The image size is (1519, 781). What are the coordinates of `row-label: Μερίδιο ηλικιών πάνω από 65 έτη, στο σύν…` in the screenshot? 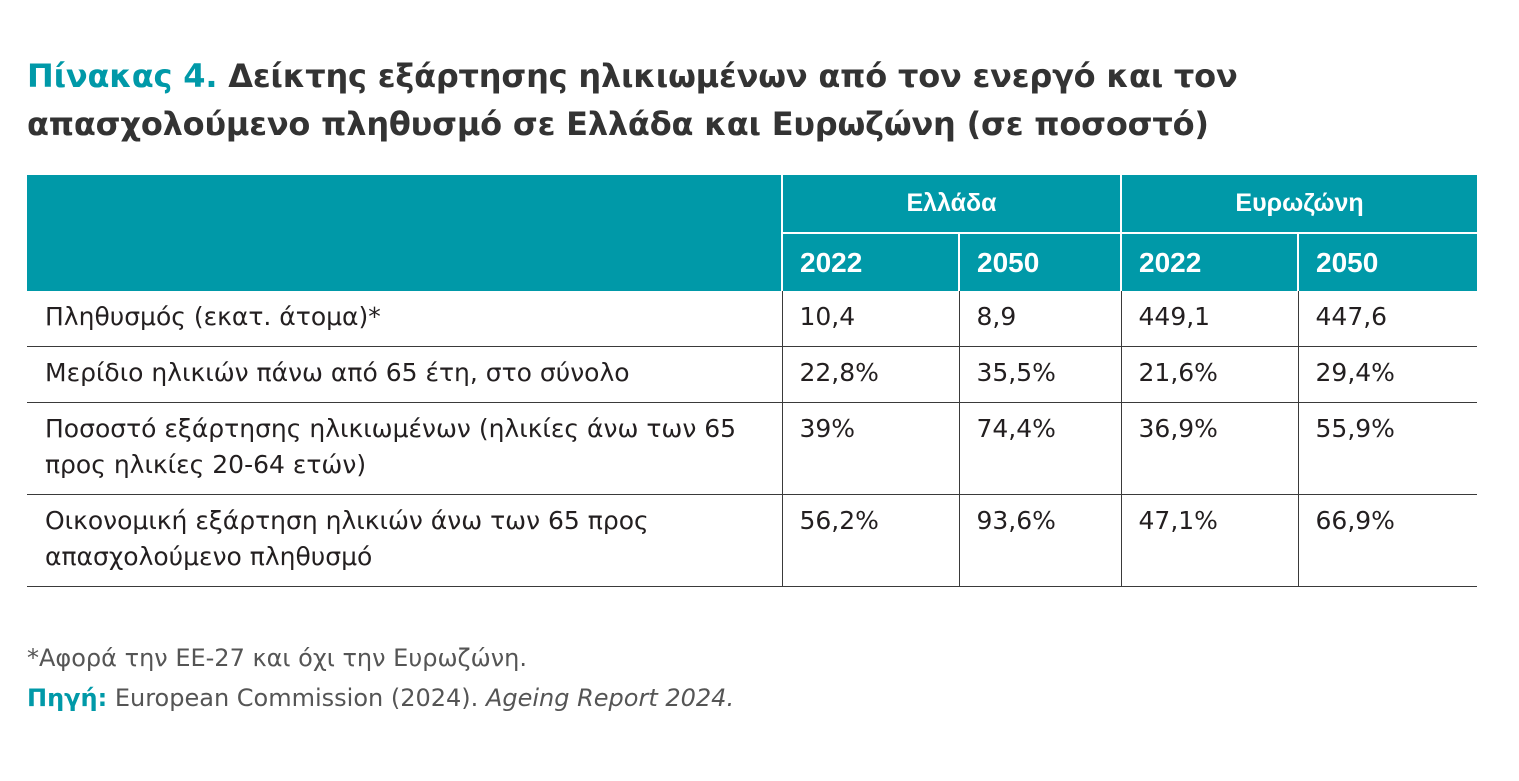 It's located at (404, 374).